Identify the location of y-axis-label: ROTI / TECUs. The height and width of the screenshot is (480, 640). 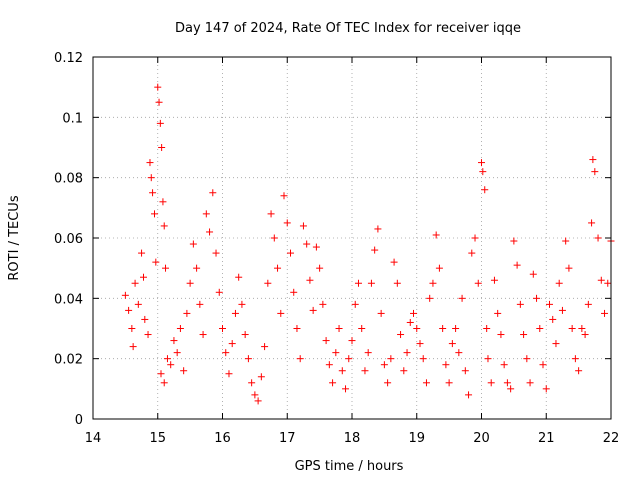
(14, 237).